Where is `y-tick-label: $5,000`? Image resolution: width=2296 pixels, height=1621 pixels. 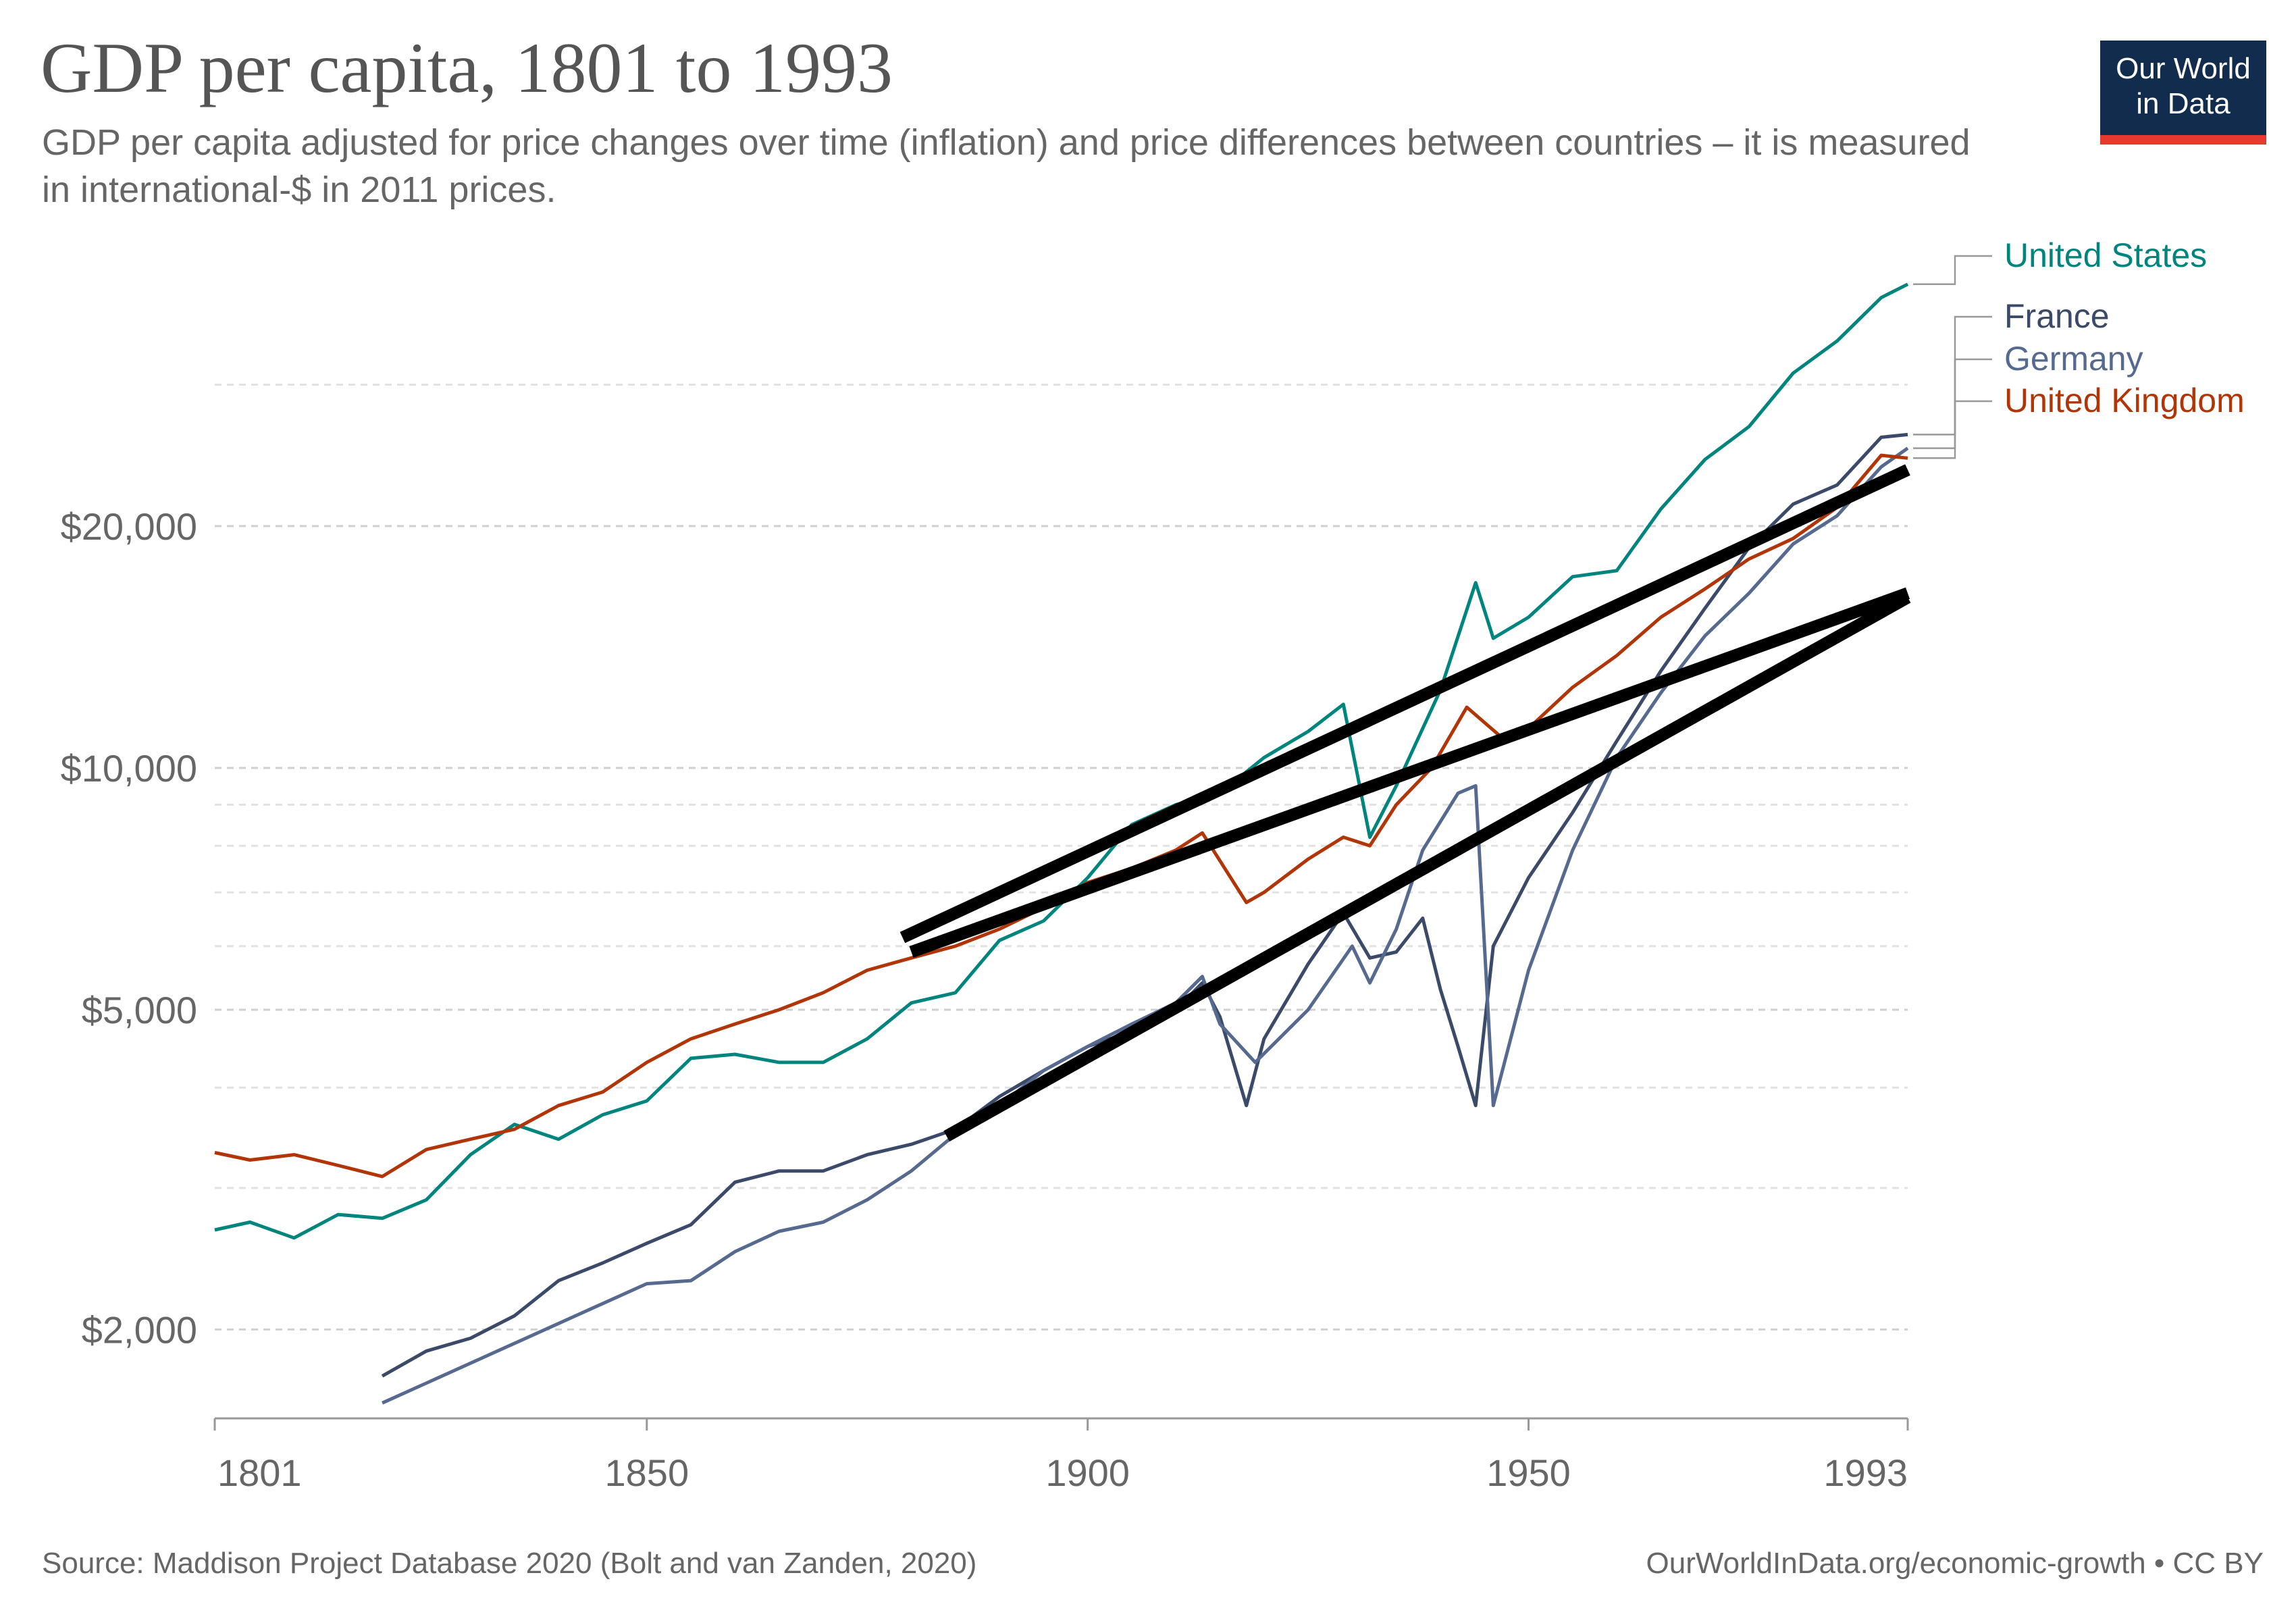 y-tick-label: $5,000 is located at coordinates (139, 1010).